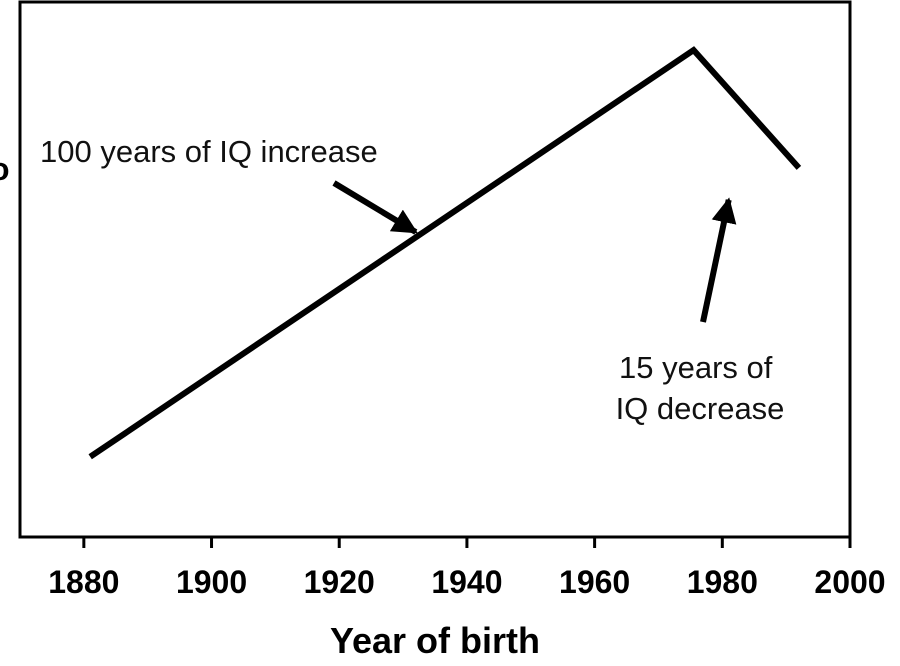 This screenshot has width=900, height=666. I want to click on x-tick-label-1900: 1900, so click(211, 582).